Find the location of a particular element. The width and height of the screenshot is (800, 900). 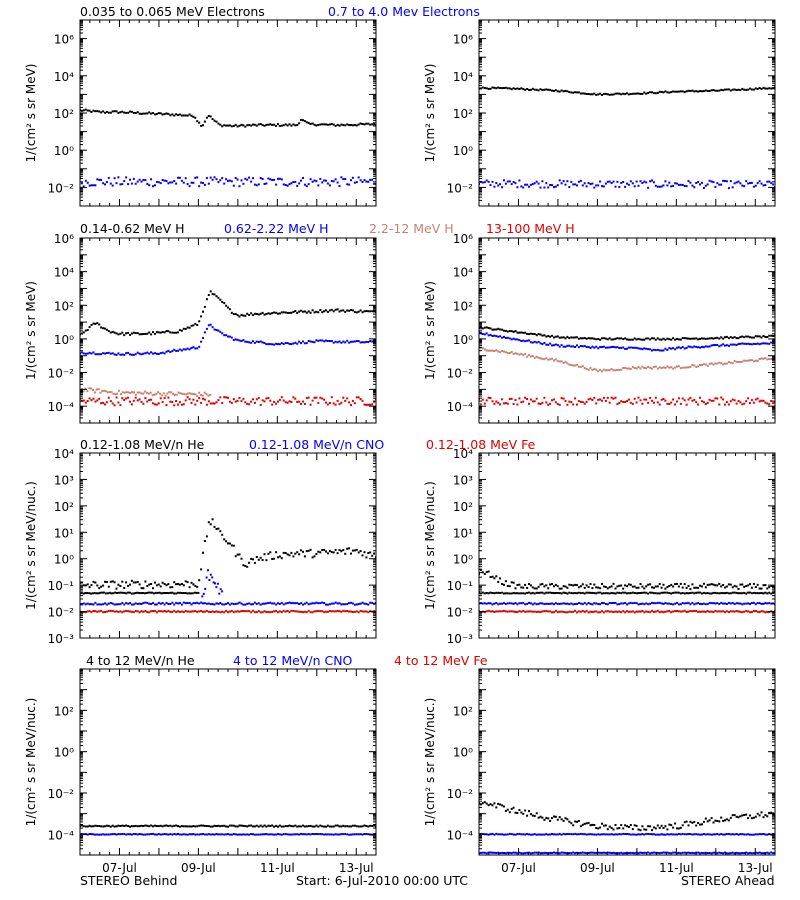

plot-frame is located at coordinates (627, 330).